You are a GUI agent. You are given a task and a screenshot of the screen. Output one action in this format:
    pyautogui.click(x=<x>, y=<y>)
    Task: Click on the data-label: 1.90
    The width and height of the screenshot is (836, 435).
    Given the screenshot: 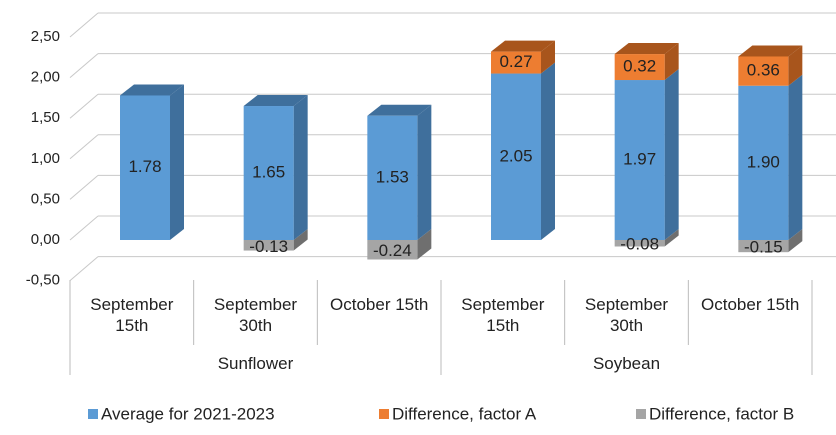 What is the action you would take?
    pyautogui.click(x=763, y=161)
    